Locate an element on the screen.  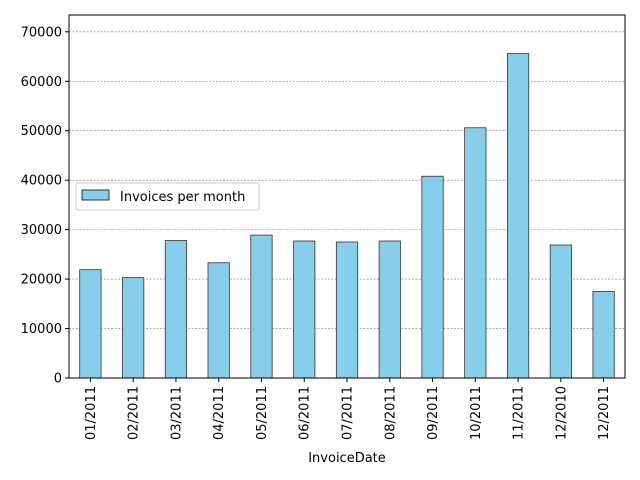
x-tick-label: 04/2011 is located at coordinates (219, 413).